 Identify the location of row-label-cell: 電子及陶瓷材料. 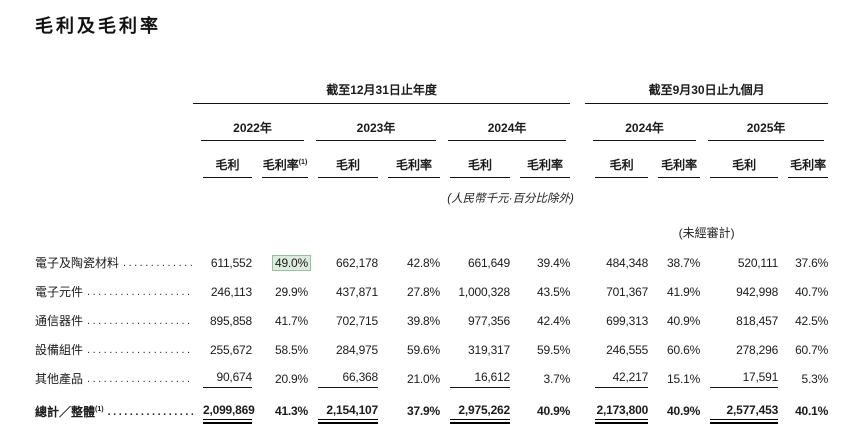
(114, 262).